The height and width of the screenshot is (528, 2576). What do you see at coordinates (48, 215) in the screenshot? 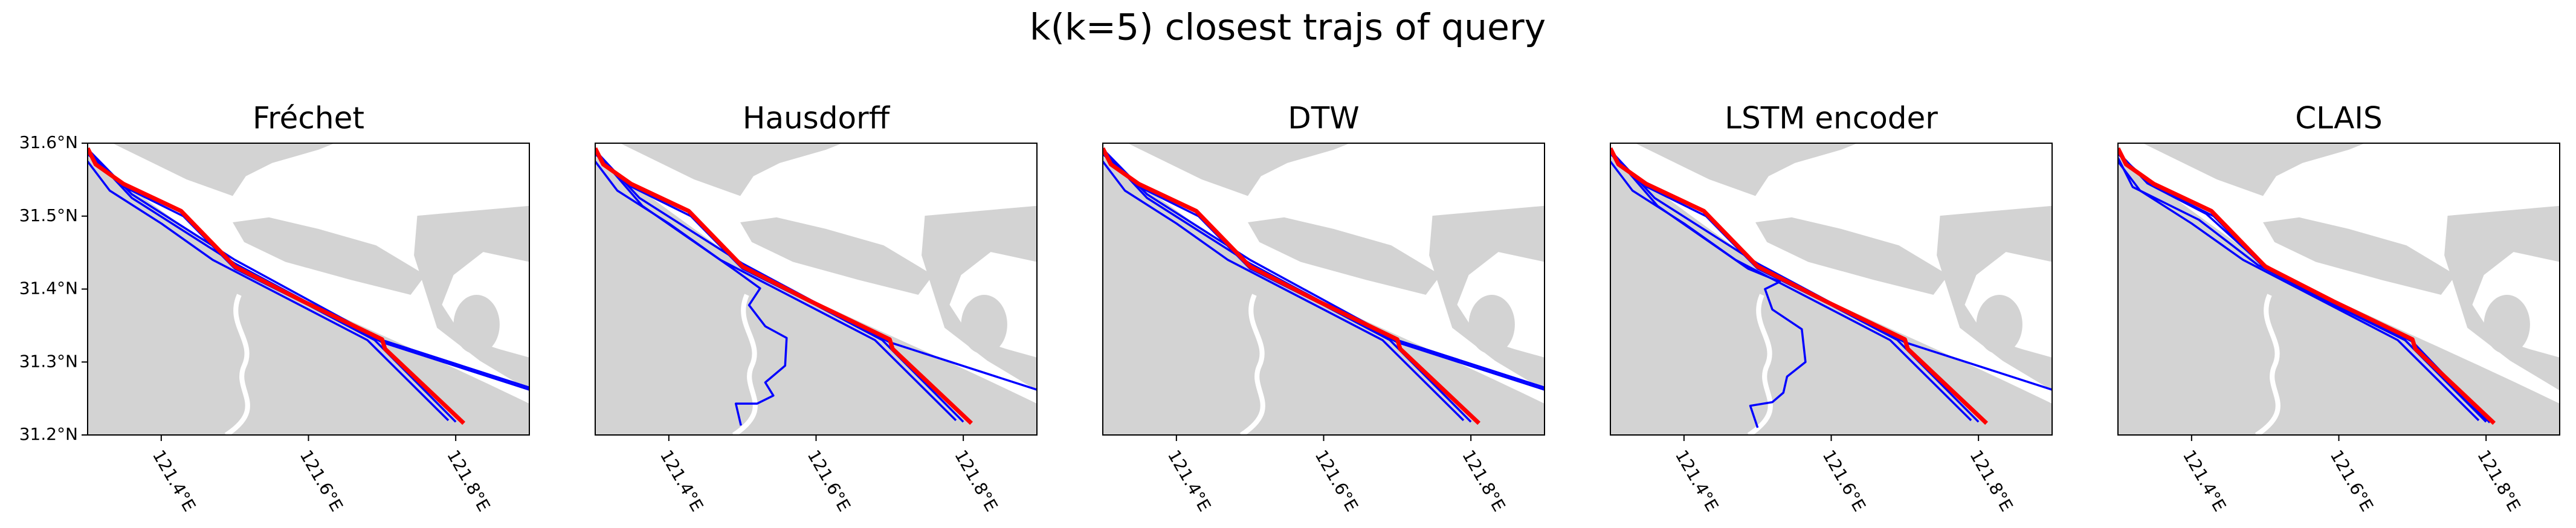
I see `y-tick-label: 31.5°N` at bounding box center [48, 215].